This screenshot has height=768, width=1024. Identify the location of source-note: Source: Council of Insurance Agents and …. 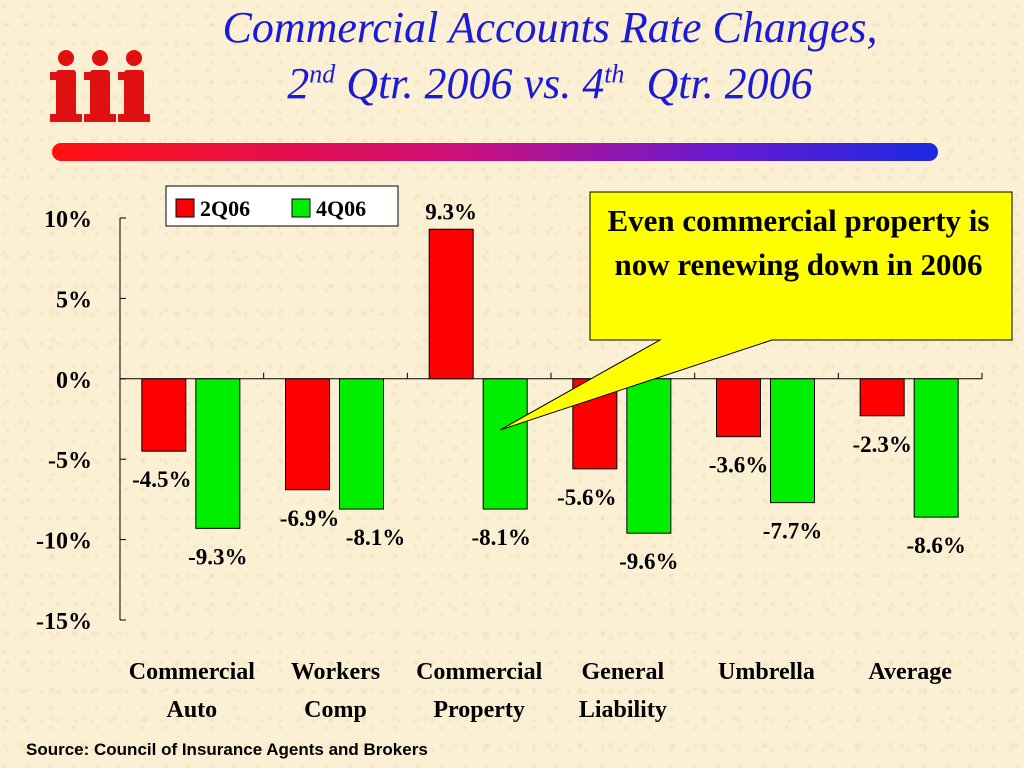
(227, 749).